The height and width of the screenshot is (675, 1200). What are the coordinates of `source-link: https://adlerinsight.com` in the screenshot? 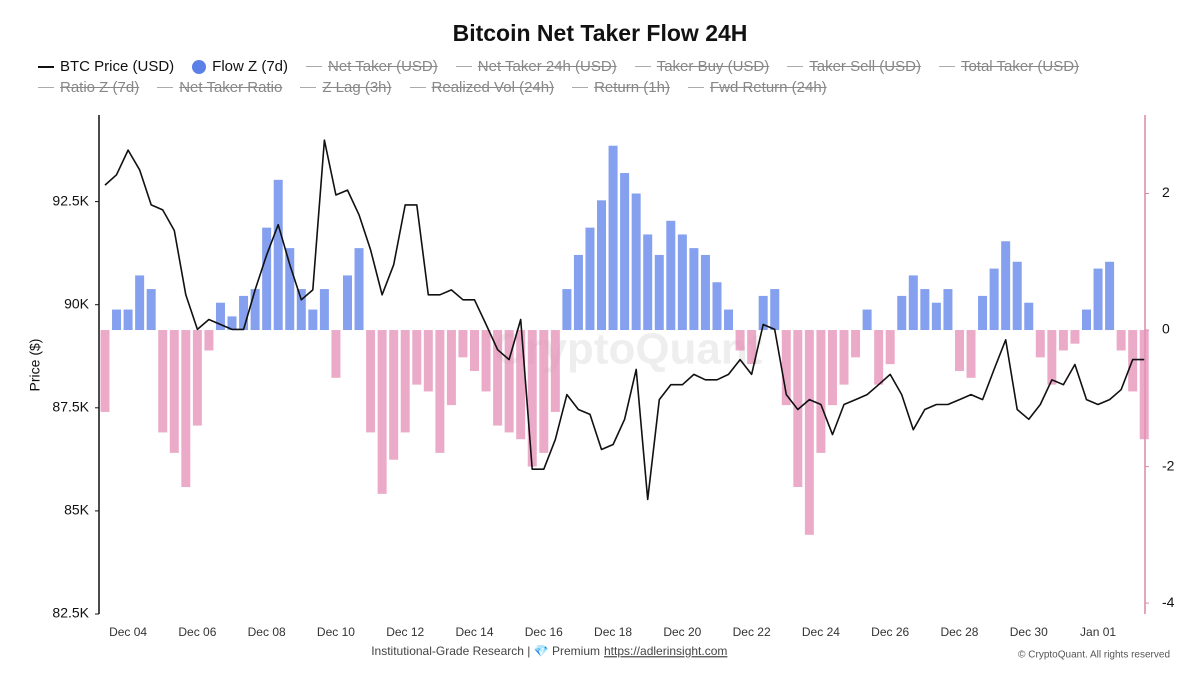 It's located at (665, 651).